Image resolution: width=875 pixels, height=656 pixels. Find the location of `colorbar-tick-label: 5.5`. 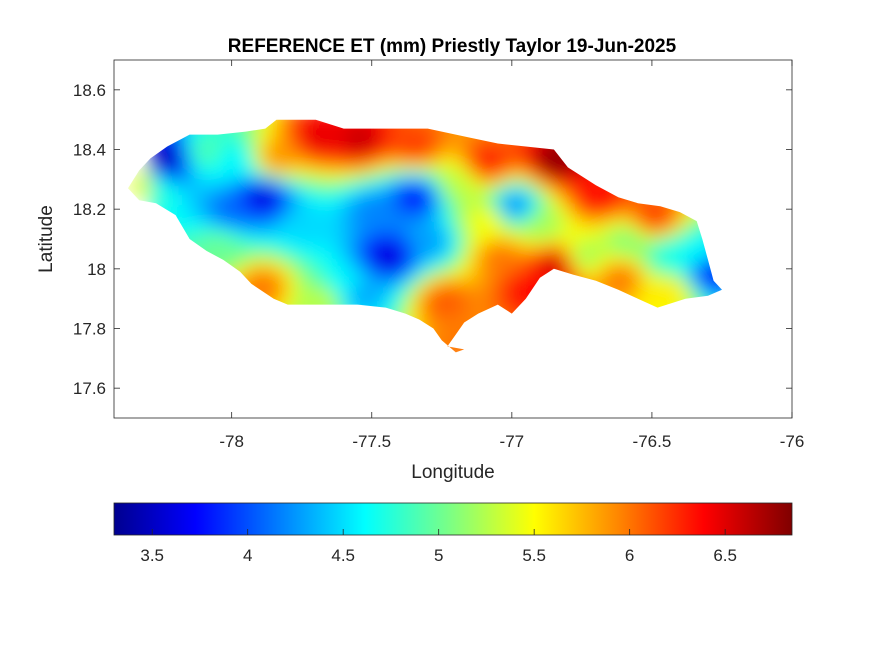

colorbar-tick-label: 5.5 is located at coordinates (534, 555).